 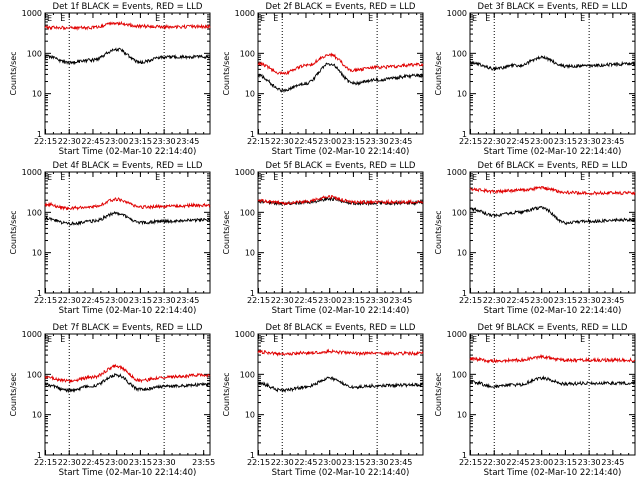 I want to click on x-tick-label: 23:55, so click(x=203, y=462).